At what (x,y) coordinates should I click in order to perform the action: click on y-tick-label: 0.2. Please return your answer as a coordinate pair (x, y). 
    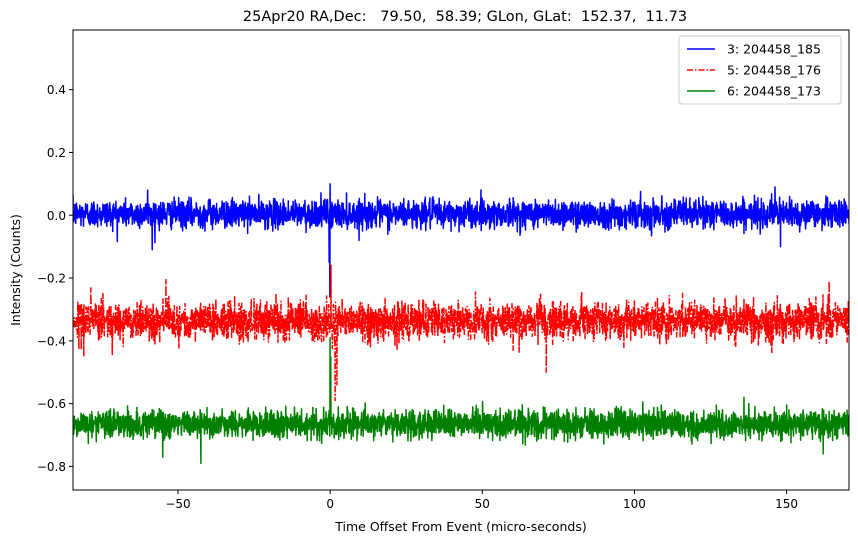
    Looking at the image, I should click on (56, 153).